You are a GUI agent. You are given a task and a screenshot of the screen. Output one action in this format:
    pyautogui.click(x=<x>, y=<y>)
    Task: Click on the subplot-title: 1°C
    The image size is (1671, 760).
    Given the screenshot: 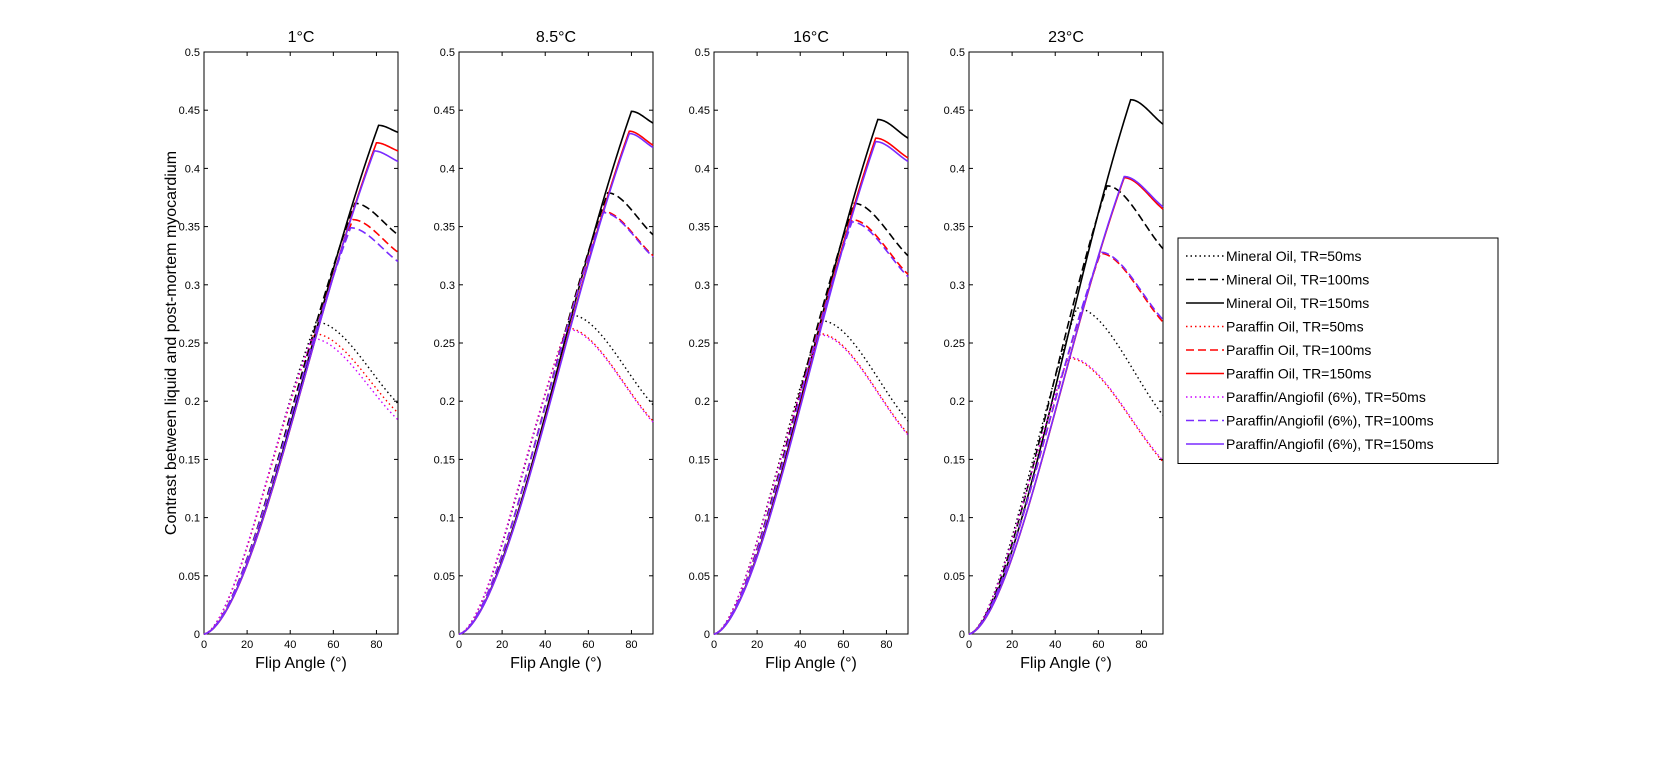 What is the action you would take?
    pyautogui.click(x=301, y=37)
    